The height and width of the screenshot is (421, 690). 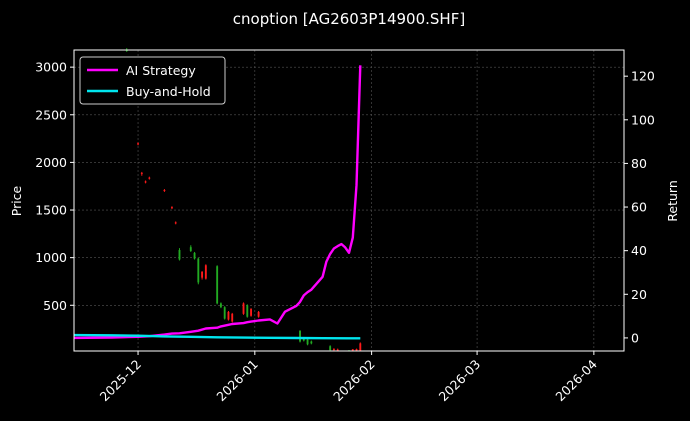 What do you see at coordinates (16, 200) in the screenshot?
I see `y-axis-label: Price` at bounding box center [16, 200].